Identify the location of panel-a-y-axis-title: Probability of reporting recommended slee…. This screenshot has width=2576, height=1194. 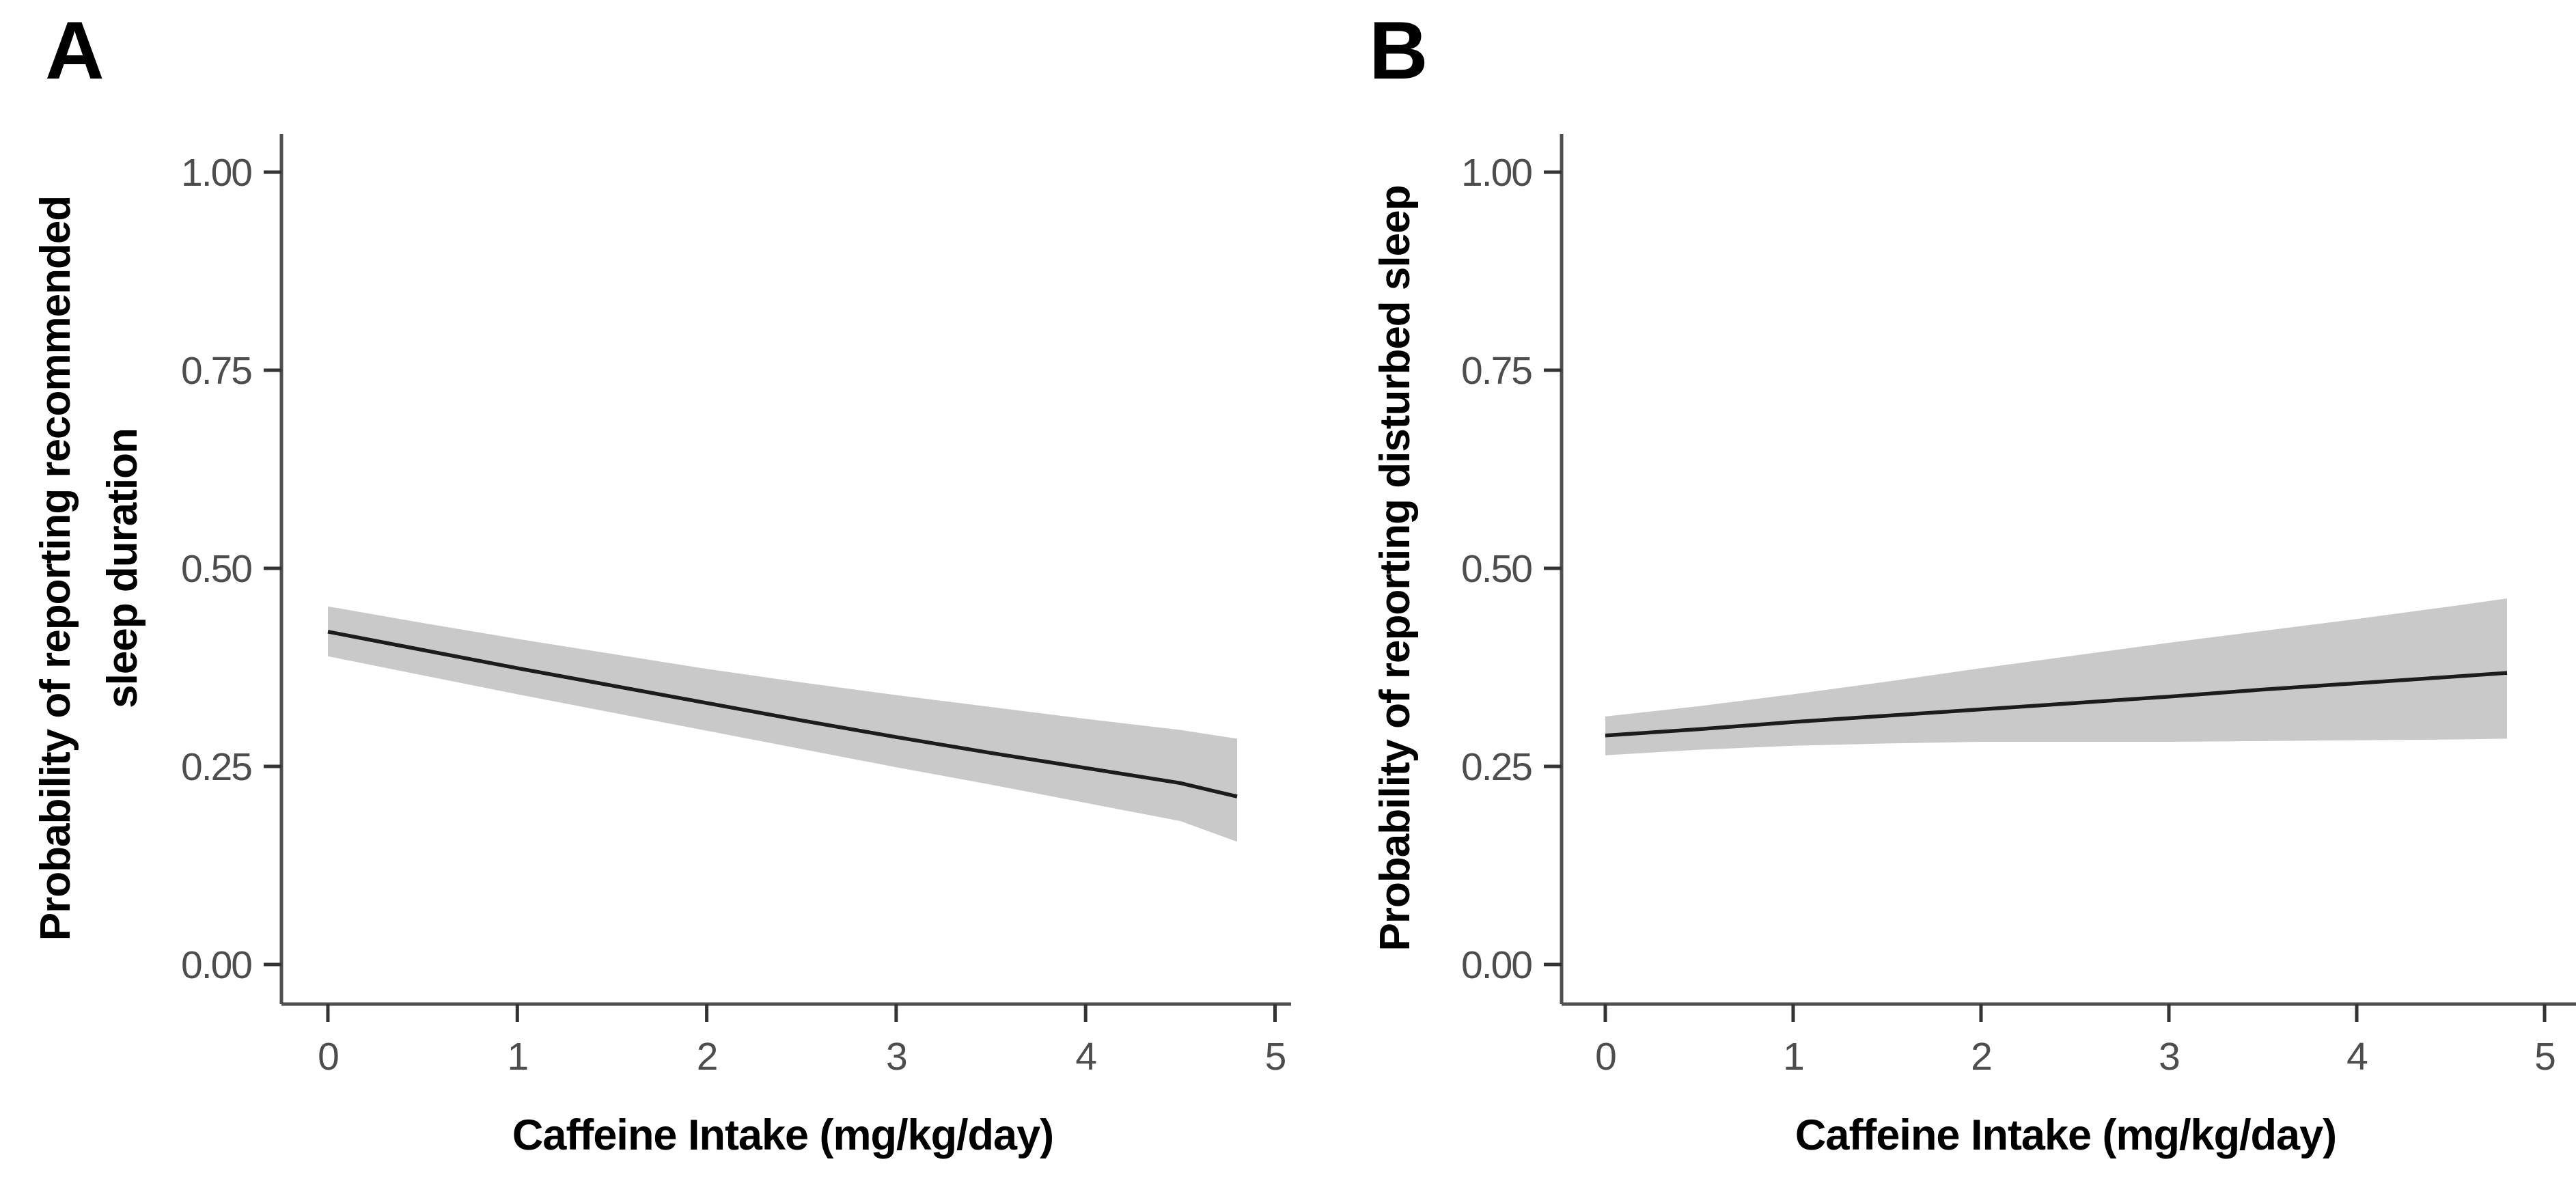
(89, 568).